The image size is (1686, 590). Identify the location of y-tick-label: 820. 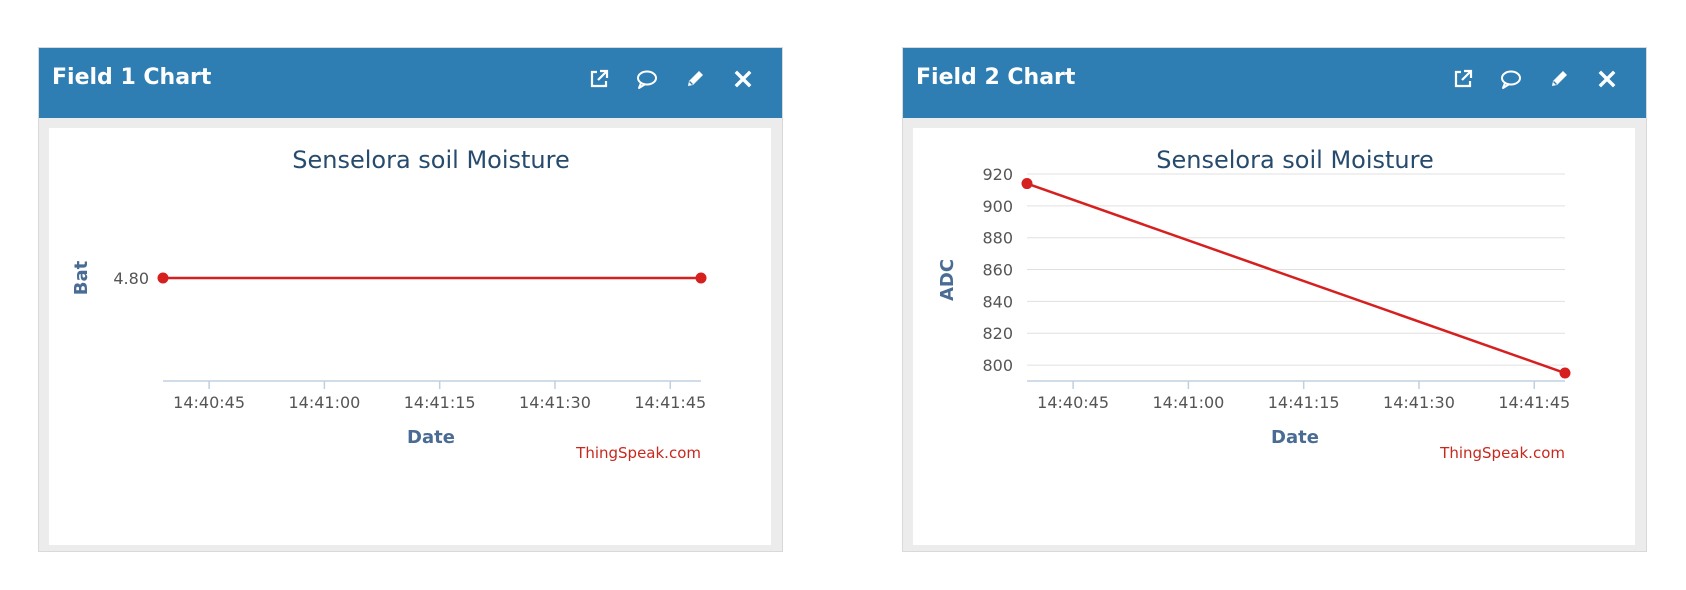
(997, 333).